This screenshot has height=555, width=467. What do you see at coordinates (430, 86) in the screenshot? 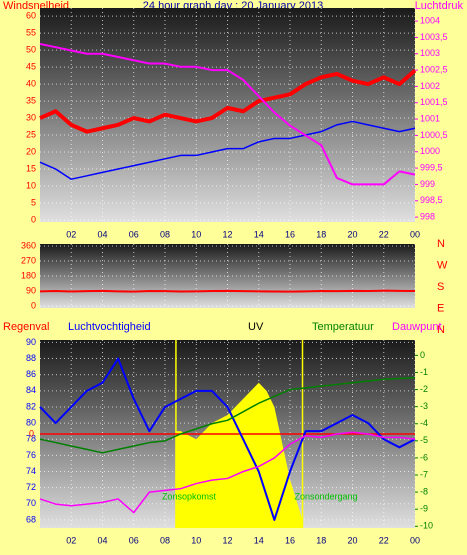
I see `y2-tick-label: 1002` at bounding box center [430, 86].